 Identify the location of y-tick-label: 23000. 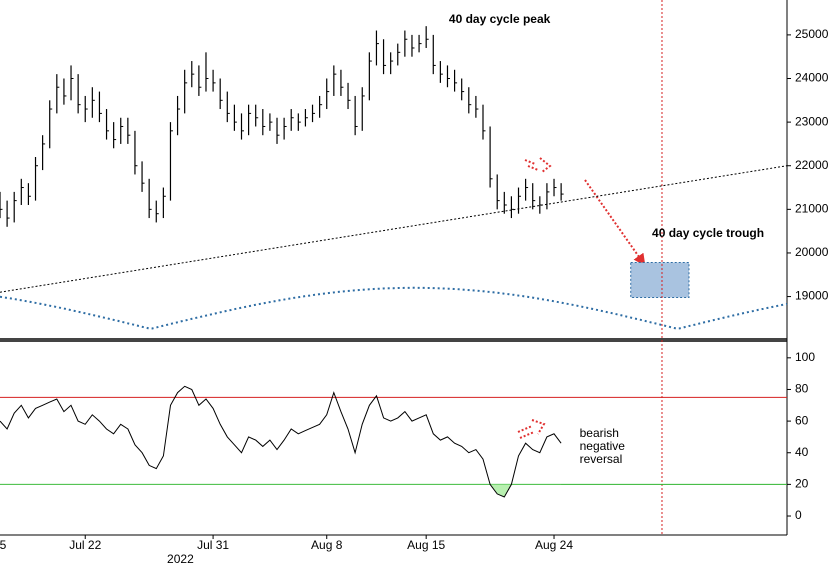
(812, 121).